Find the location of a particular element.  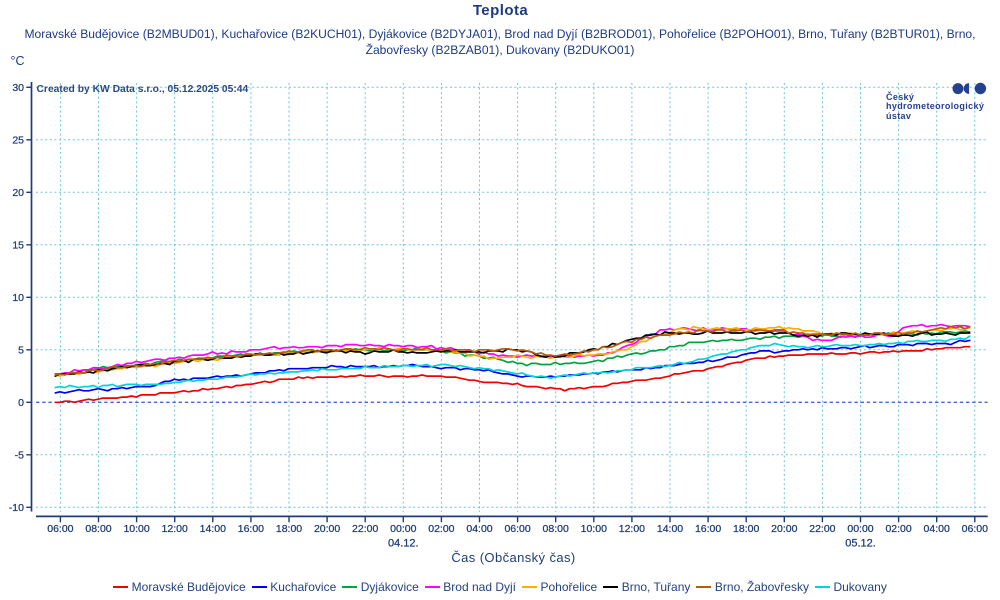

svg-text: 20 is located at coordinates (18, 193).